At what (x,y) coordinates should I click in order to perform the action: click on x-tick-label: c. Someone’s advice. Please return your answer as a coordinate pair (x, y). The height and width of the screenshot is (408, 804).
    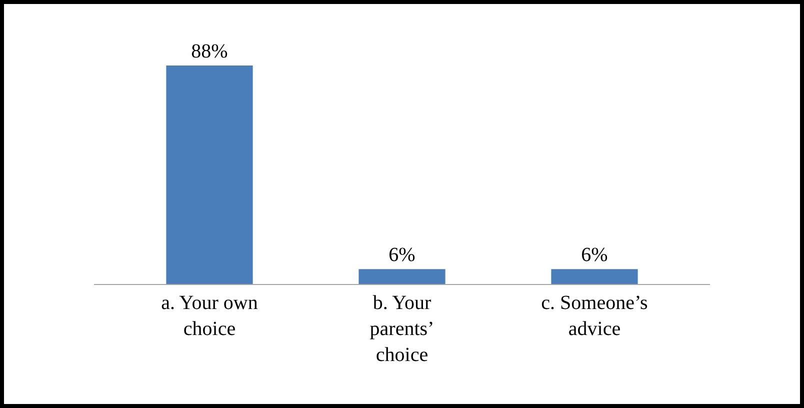
    Looking at the image, I should click on (594, 316).